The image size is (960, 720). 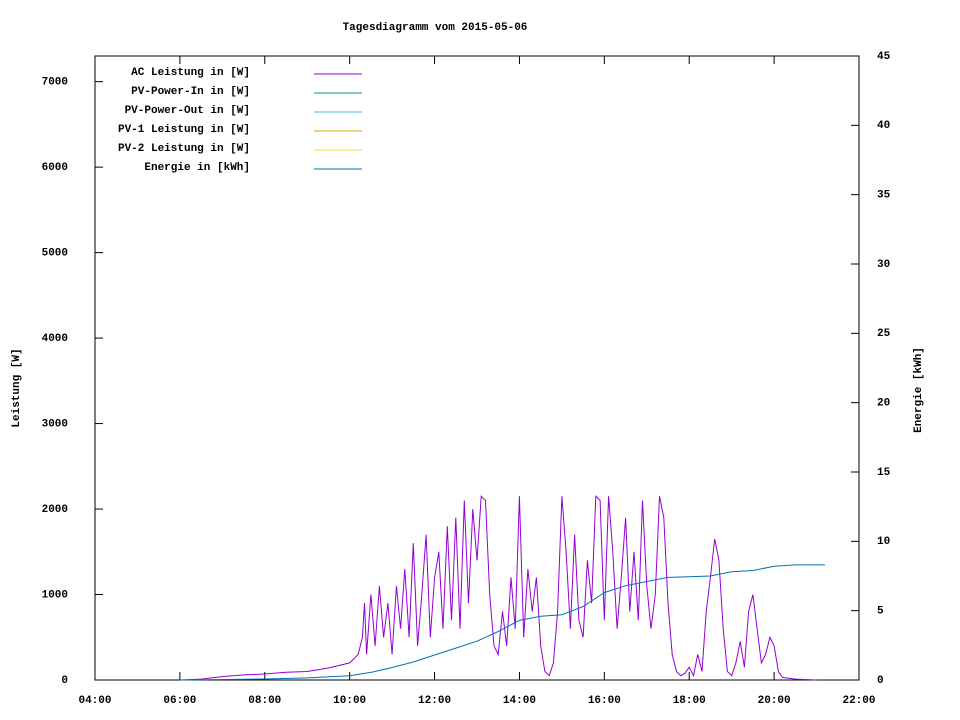 I want to click on x-tick-label: 06:00, so click(x=179, y=701).